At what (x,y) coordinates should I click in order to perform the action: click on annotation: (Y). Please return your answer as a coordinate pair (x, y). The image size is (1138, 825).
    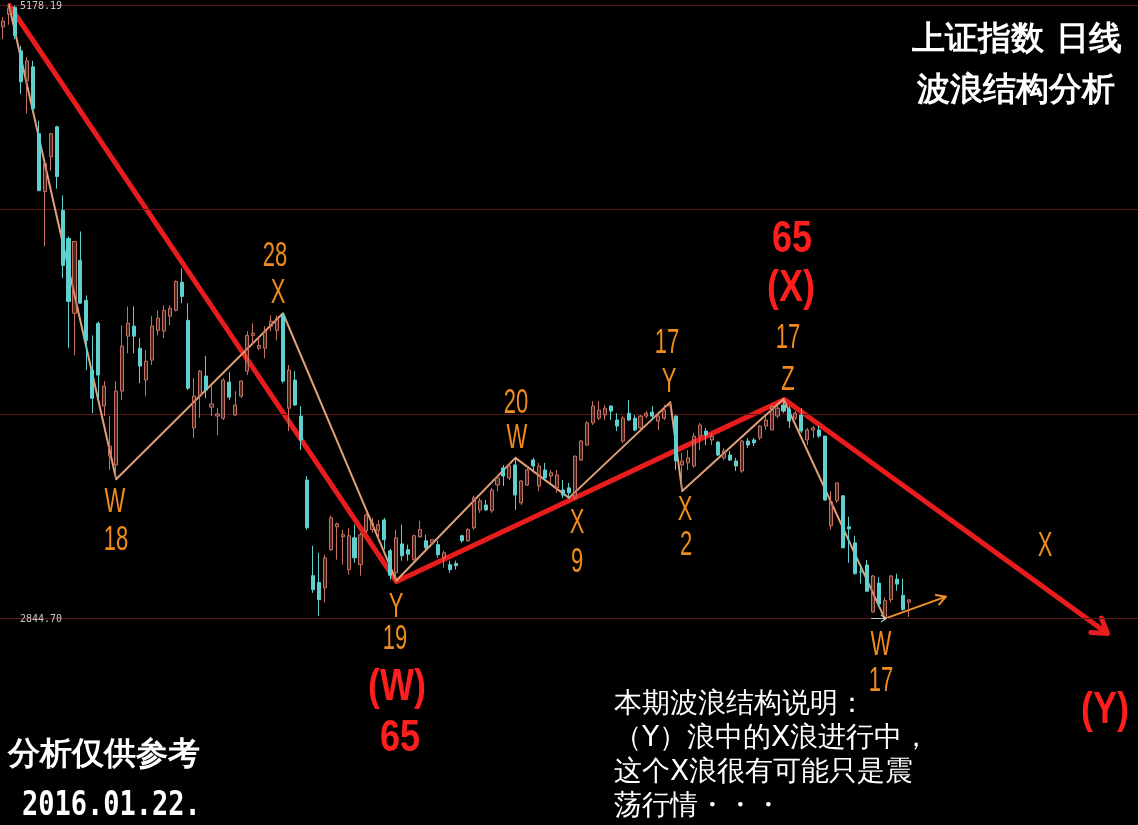
    Looking at the image, I should click on (1105, 708).